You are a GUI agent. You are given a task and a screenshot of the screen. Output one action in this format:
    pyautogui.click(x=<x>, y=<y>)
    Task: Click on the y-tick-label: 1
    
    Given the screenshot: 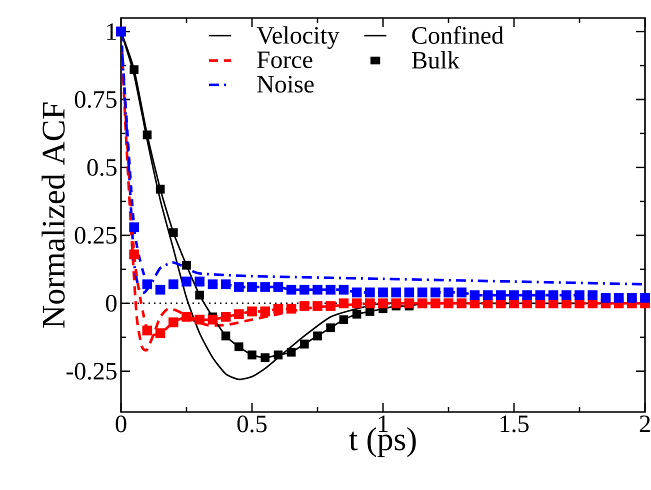 What is the action you would take?
    pyautogui.click(x=111, y=31)
    